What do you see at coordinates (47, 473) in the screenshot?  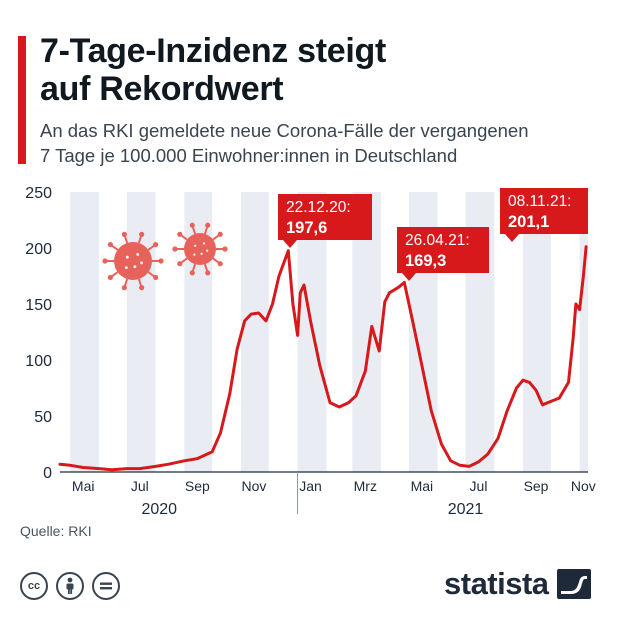 I see `y-tick-label: 0` at bounding box center [47, 473].